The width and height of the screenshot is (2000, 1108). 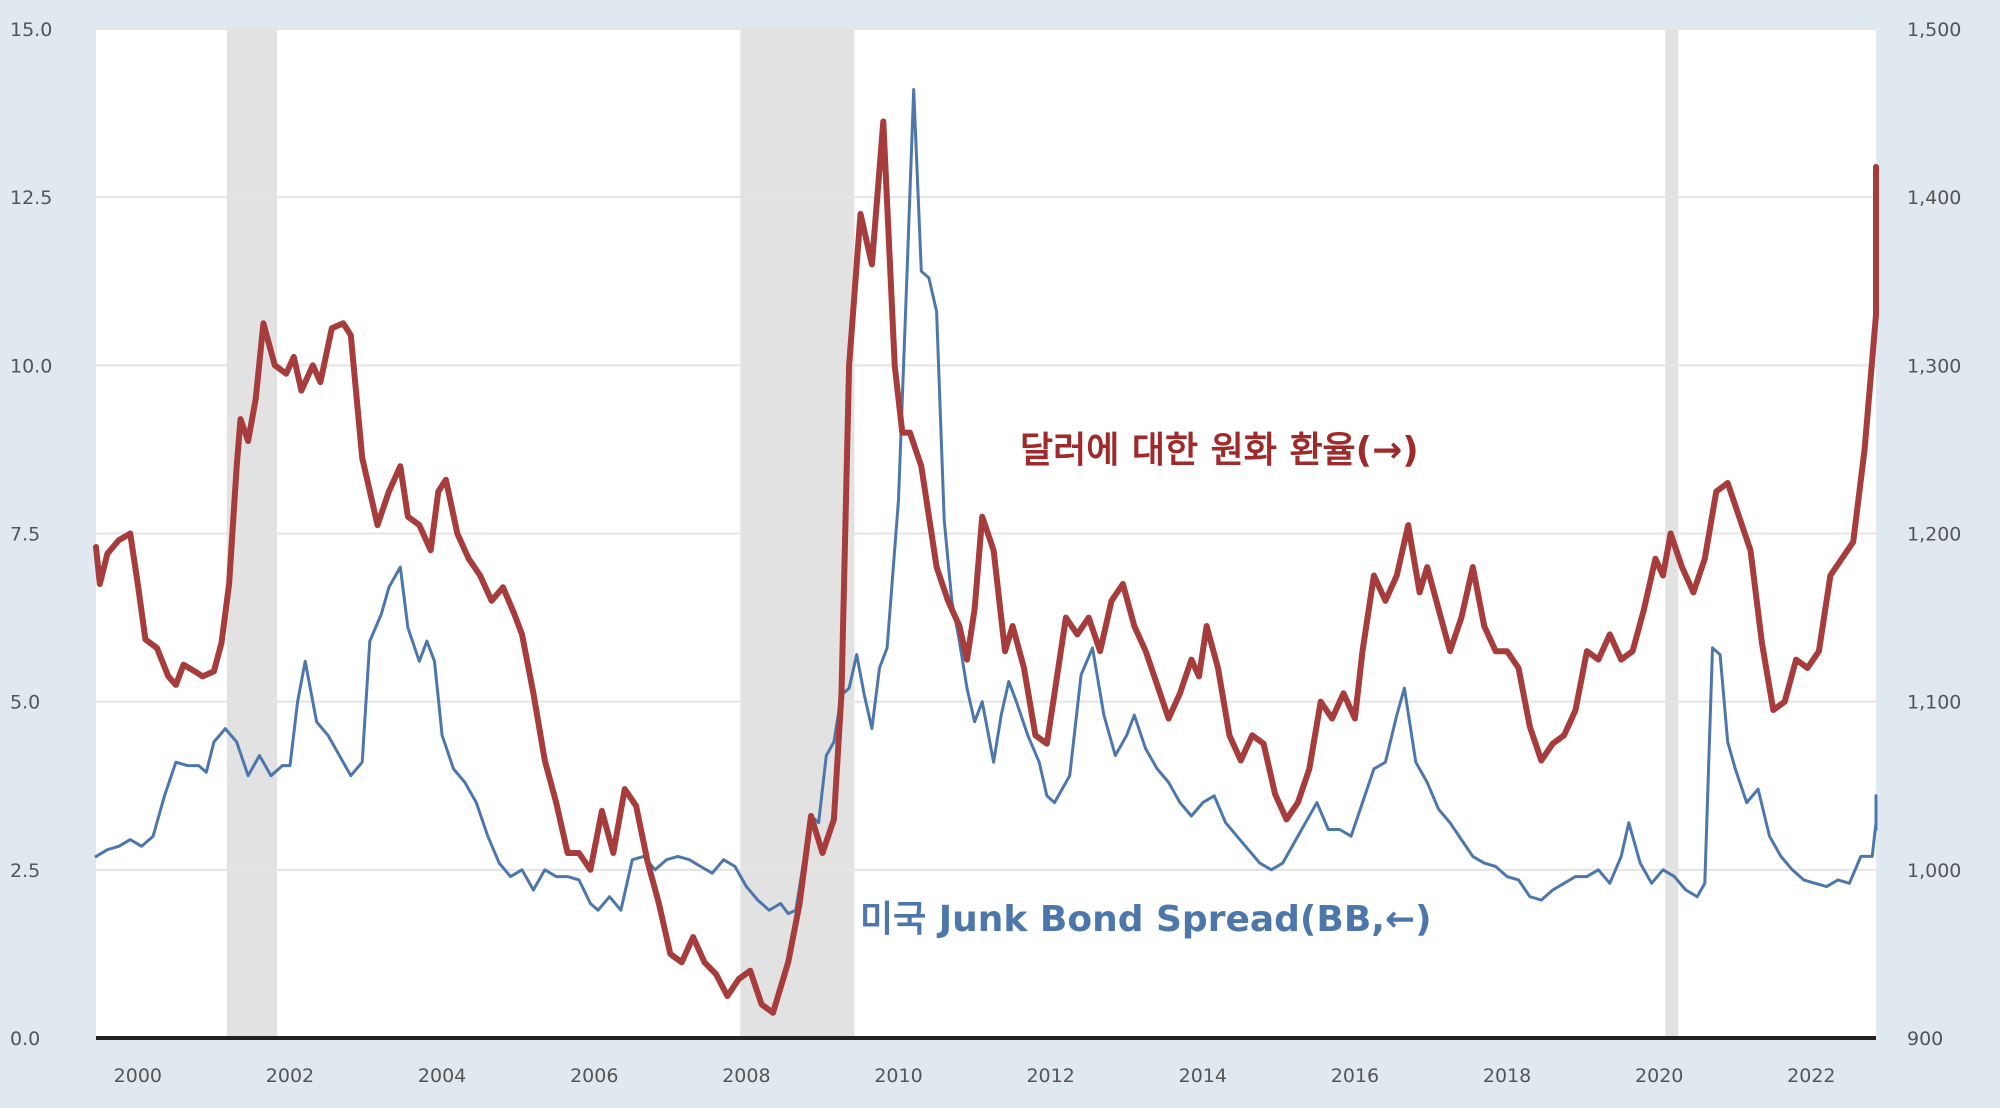 What do you see at coordinates (25, 1039) in the screenshot?
I see `y-left-tick-label: 0.0` at bounding box center [25, 1039].